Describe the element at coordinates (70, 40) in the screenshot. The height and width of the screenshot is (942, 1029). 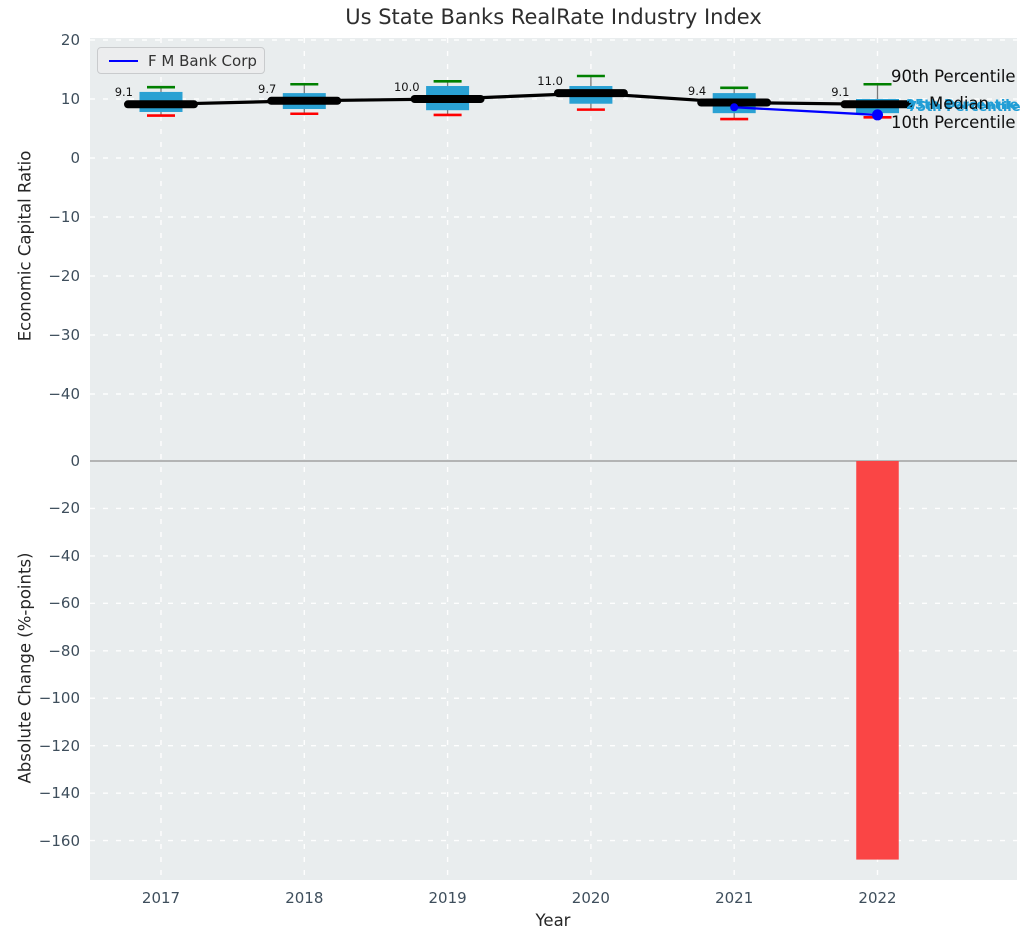
I see `ytick-top-20: 20` at that location.